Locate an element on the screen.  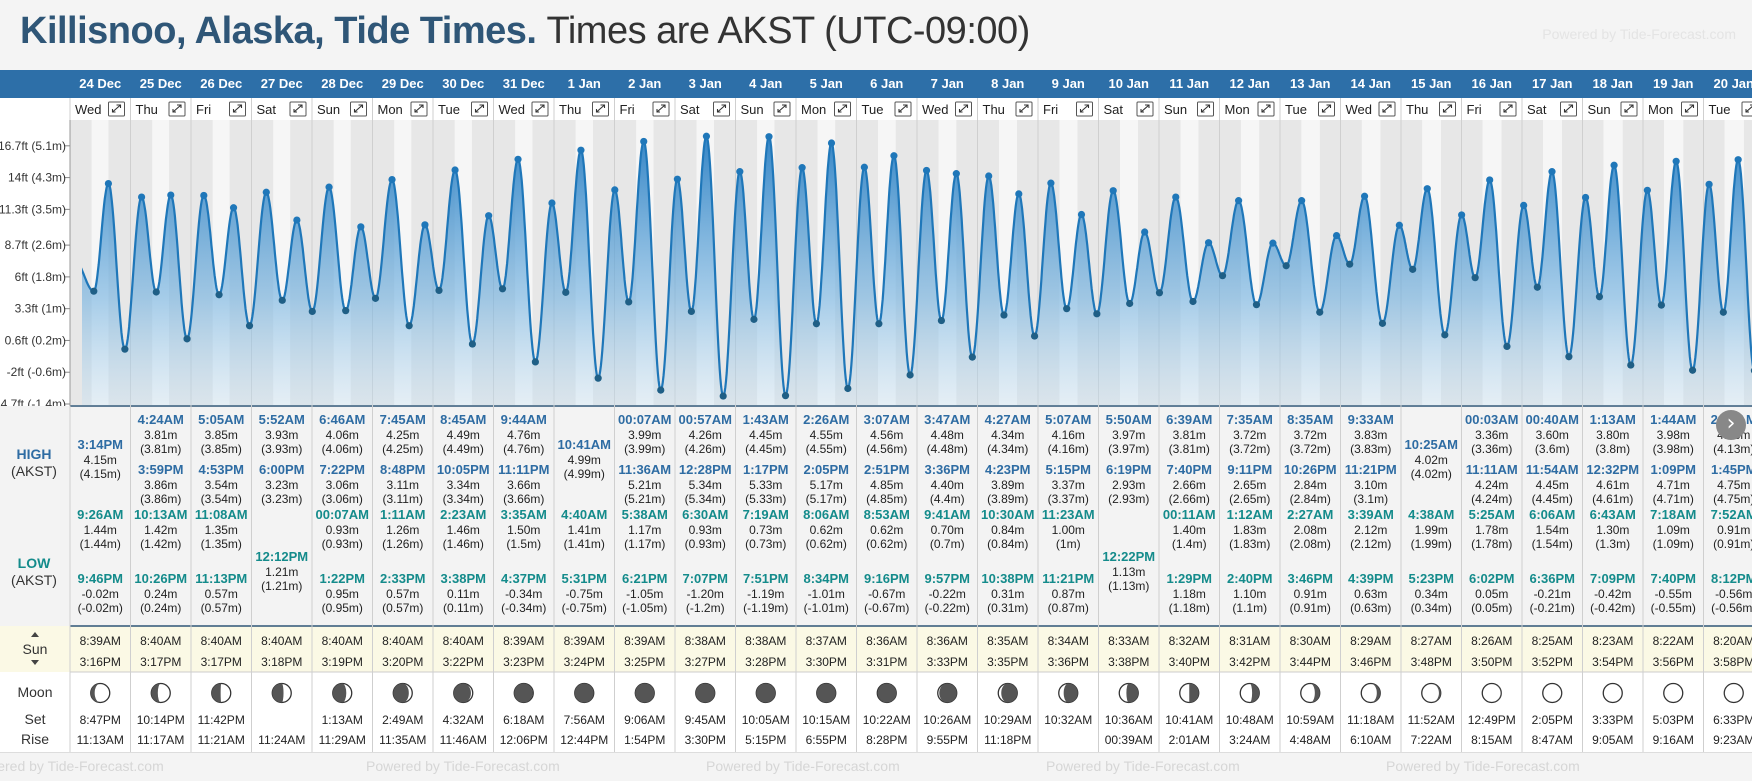
low-tide-time: 2:23AM is located at coordinates (463, 514).